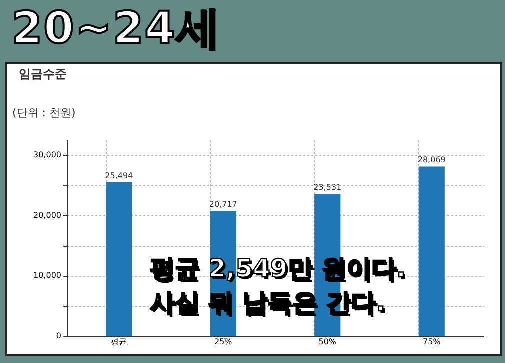  What do you see at coordinates (43, 74) in the screenshot?
I see `chart-subtitle: 임금수준` at bounding box center [43, 74].